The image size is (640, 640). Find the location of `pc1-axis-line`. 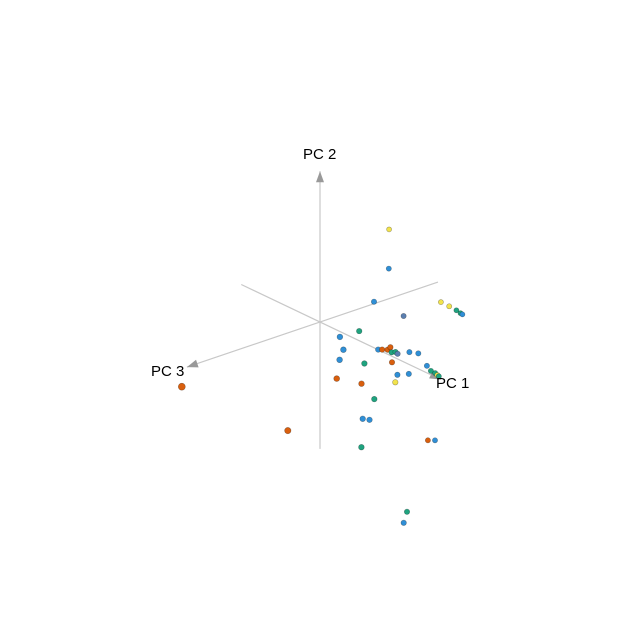

pc1-axis-line is located at coordinates (341, 332).